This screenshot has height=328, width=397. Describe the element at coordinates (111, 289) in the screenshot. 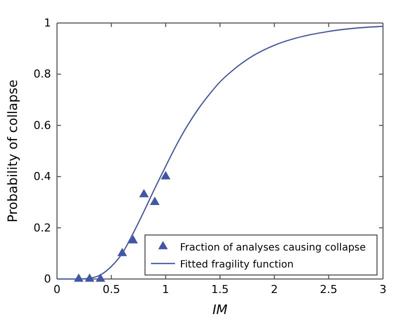

I see `x-tick-label: 0.5` at that location.